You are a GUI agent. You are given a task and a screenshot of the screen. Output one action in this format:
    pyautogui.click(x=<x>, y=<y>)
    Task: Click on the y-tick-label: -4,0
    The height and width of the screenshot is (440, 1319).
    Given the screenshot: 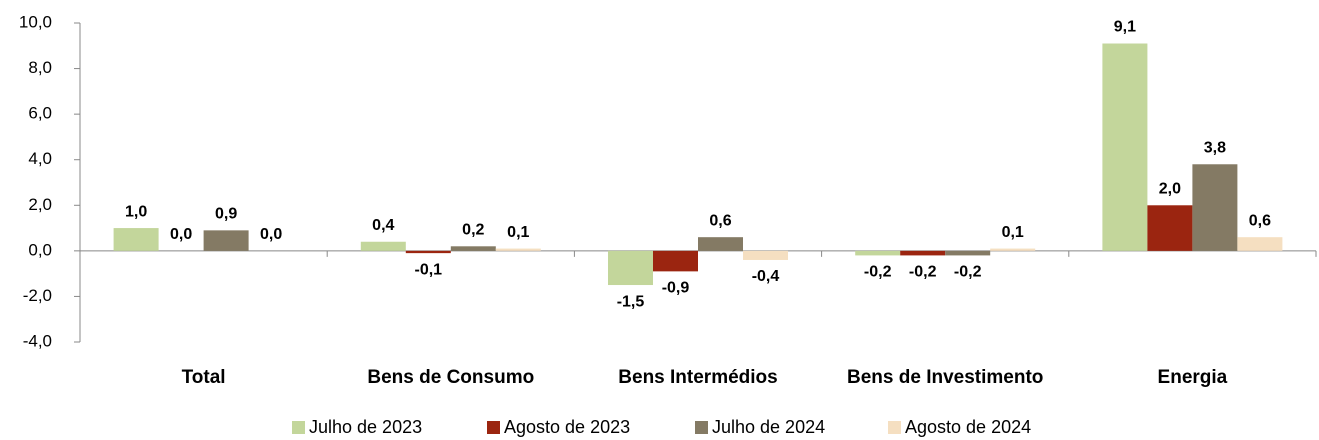 What is the action you would take?
    pyautogui.click(x=37, y=340)
    